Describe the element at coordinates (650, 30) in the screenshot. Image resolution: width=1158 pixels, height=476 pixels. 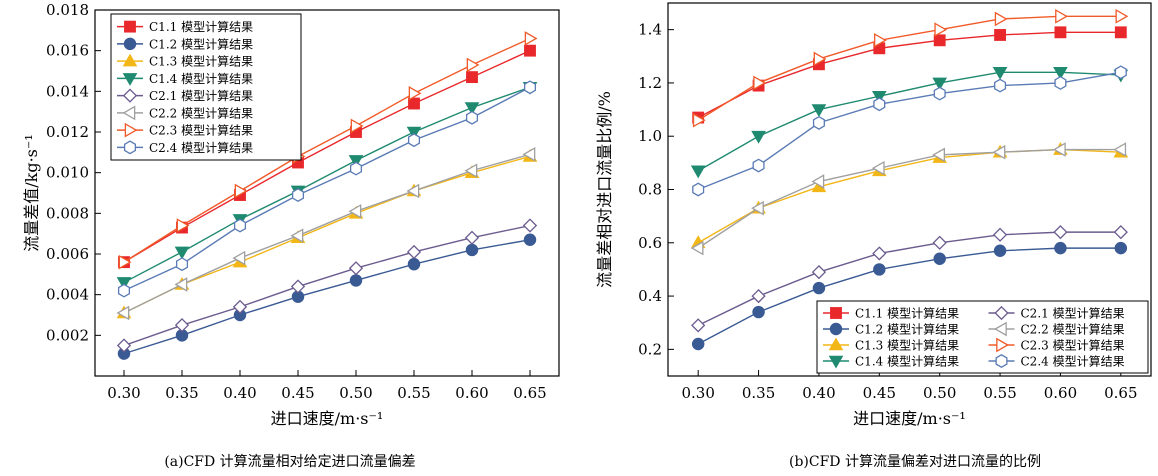
I see `y-tick-label: 1.4` at that location.